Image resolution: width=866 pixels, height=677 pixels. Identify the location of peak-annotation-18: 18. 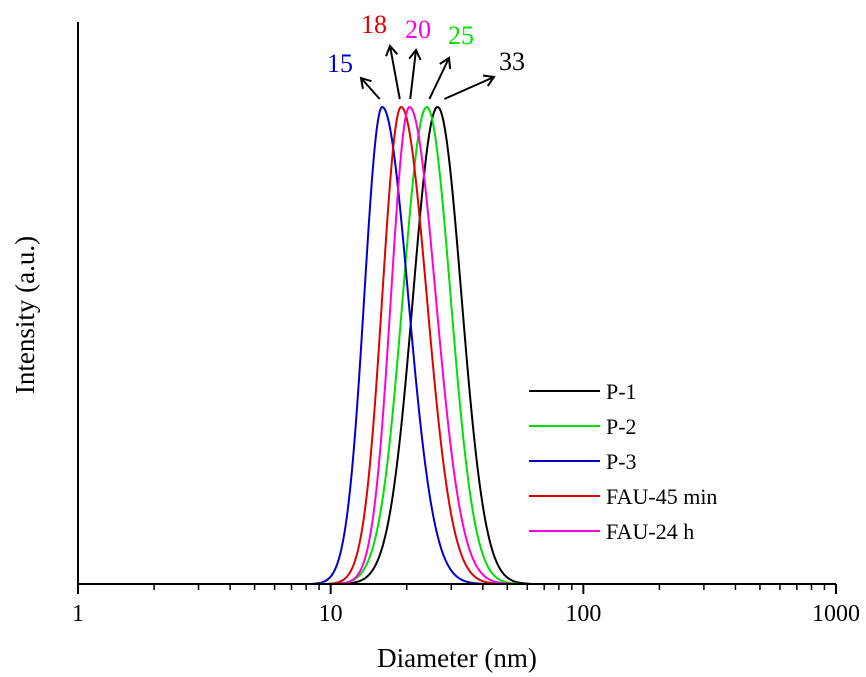
(374, 24).